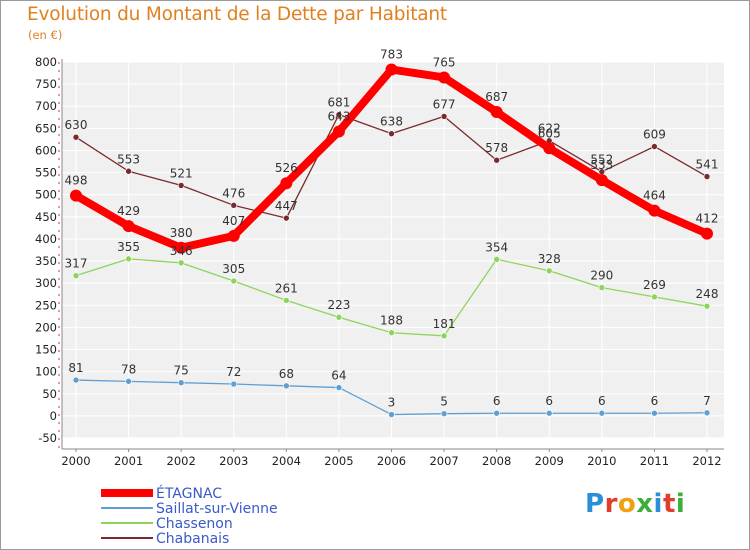 This screenshot has width=750, height=550. What do you see at coordinates (286, 168) in the screenshot?
I see `data-label-tagnac: 526` at bounding box center [286, 168].